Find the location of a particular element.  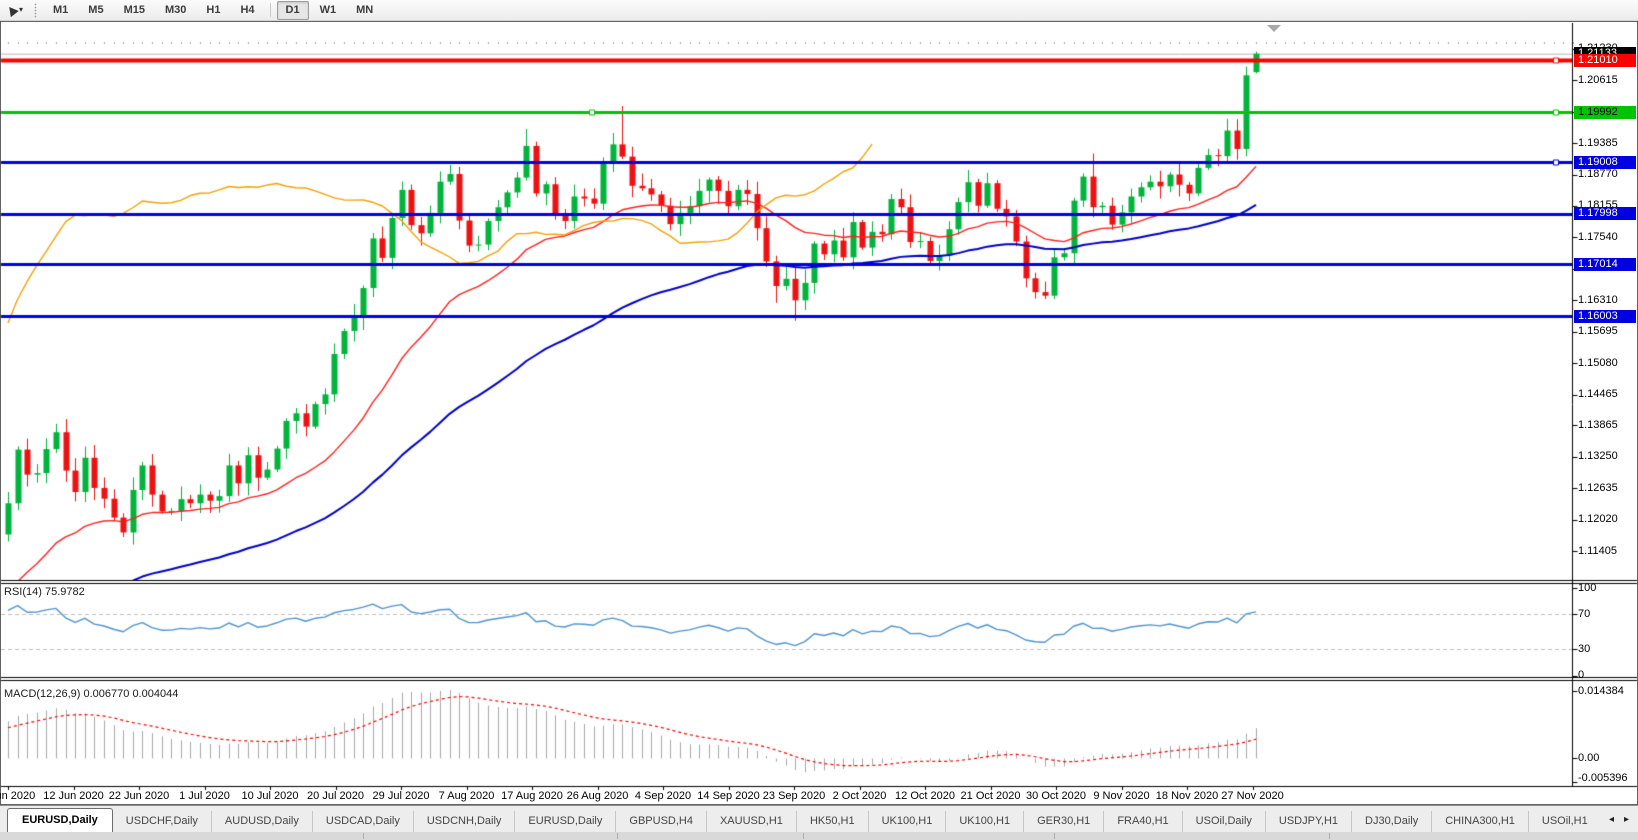

chart-tab-usdcad-daily: USDCAD,Daily is located at coordinates (362, 821).